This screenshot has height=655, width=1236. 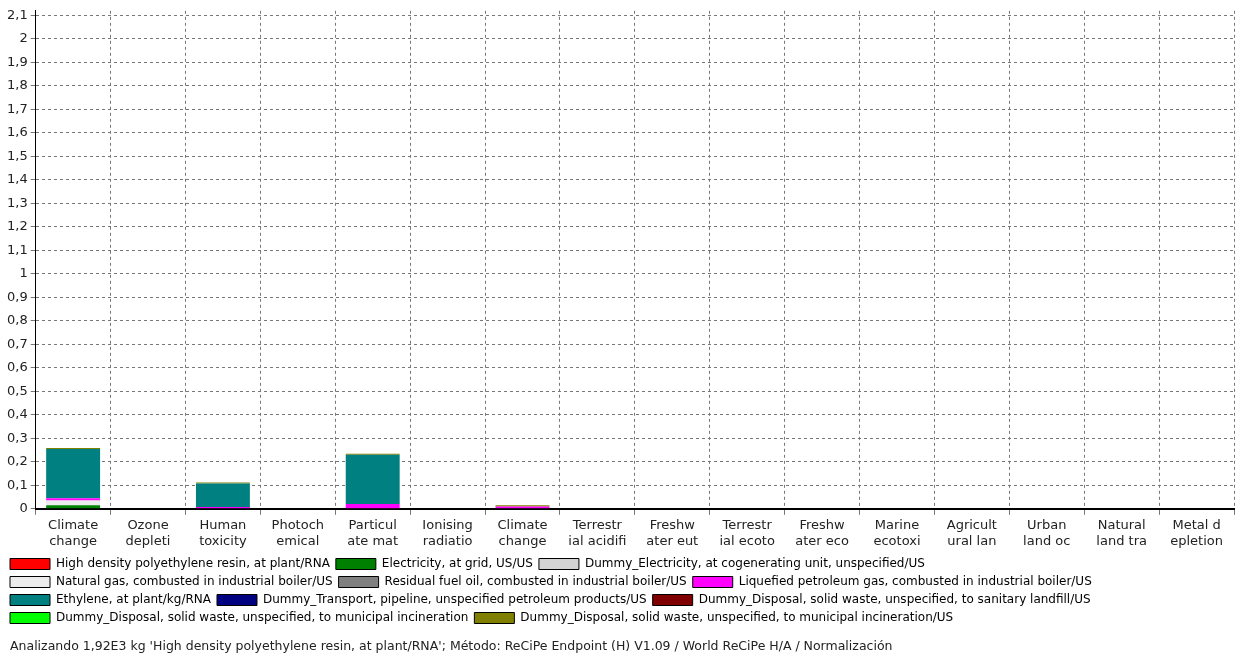 What do you see at coordinates (262, 617) in the screenshot?
I see `legend-label: Dummy_Disposal, solid waste, unspecified, to municipal incineration` at bounding box center [262, 617].